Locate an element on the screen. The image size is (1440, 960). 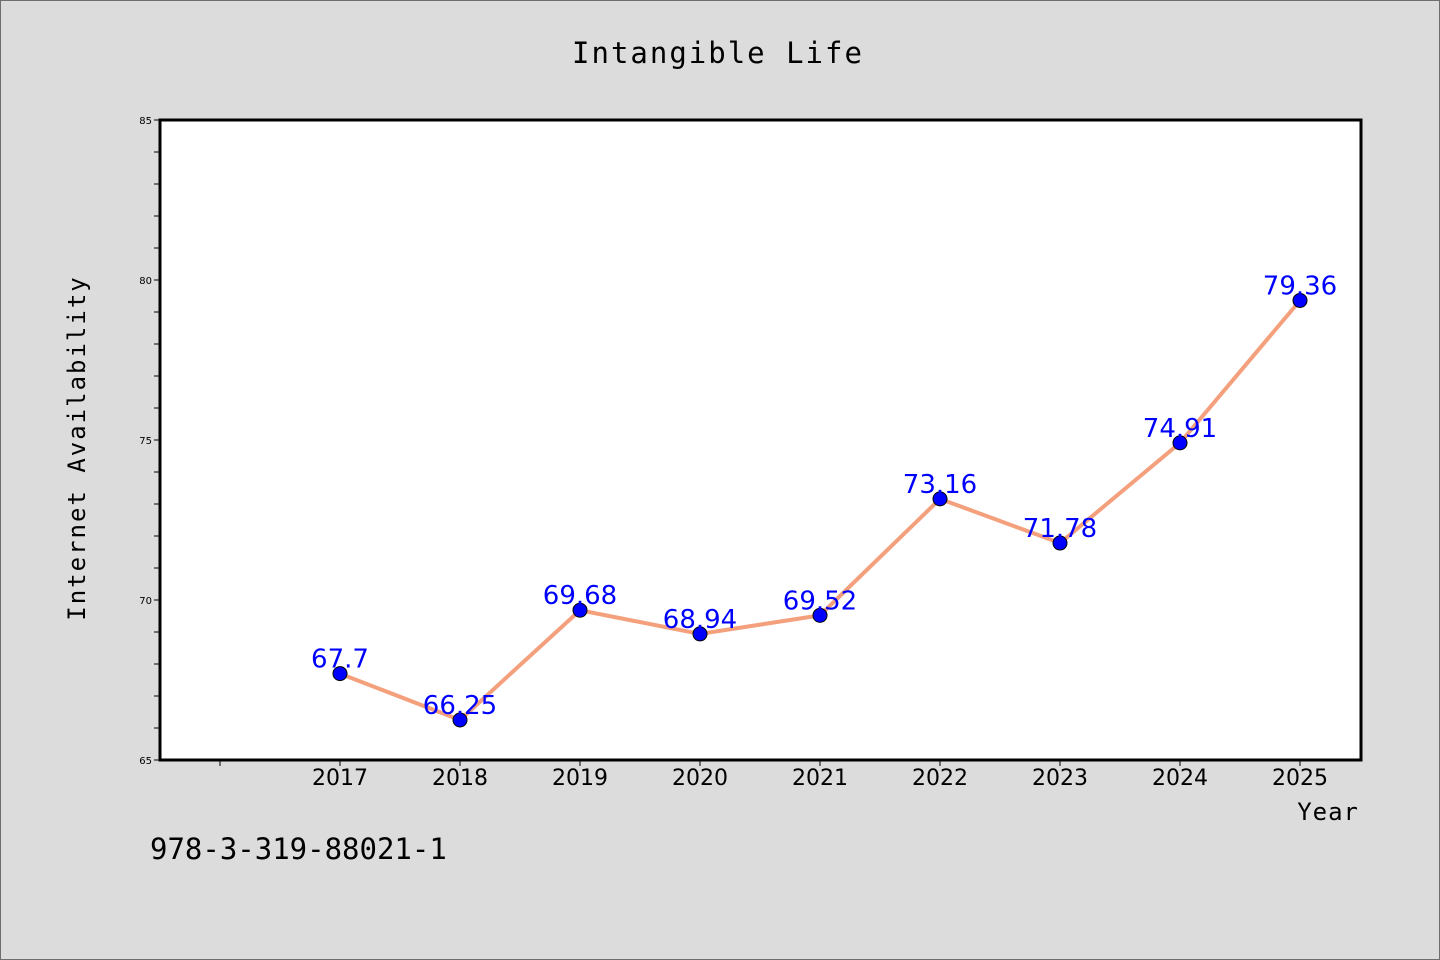
y-axis-label: Internet Availability is located at coordinates (77, 447).